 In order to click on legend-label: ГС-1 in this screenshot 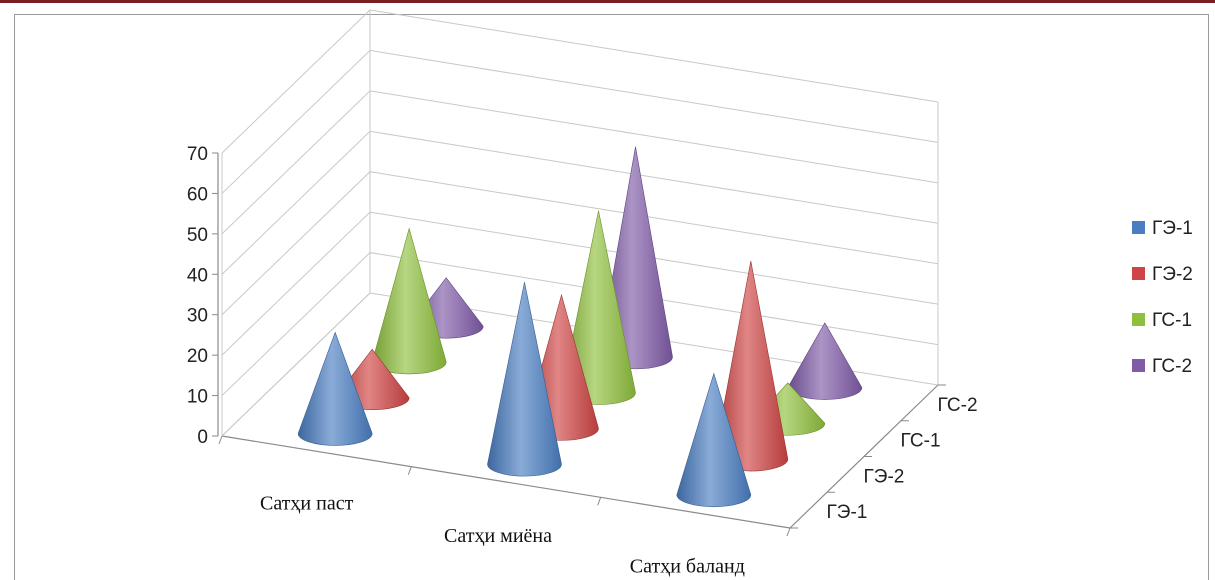, I will do `click(1172, 320)`.